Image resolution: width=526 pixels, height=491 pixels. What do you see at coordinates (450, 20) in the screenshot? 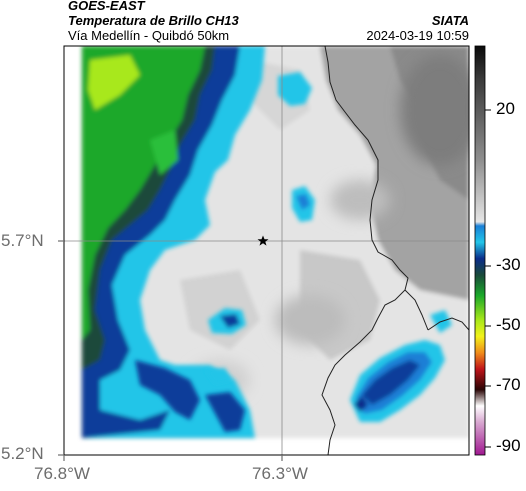
I see `institution-label: SIATA` at bounding box center [450, 20].